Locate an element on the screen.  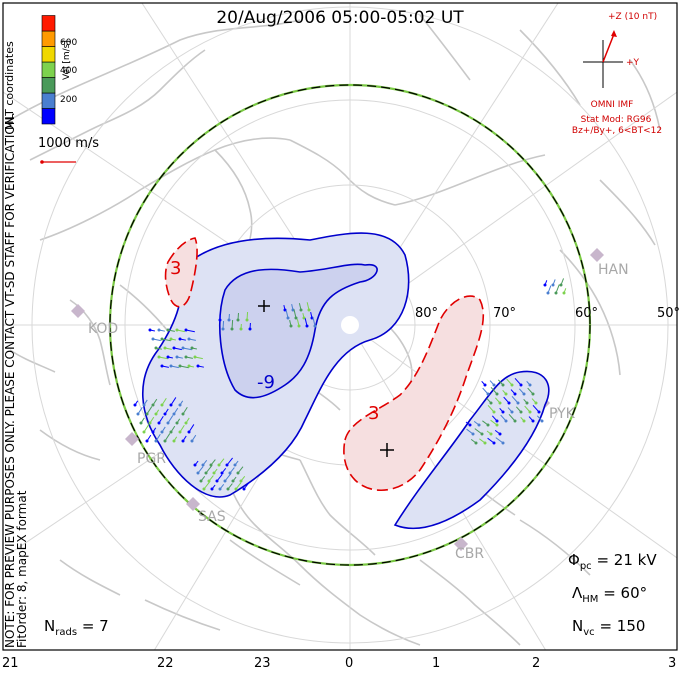
radar-marker-han is located at coordinates (597, 255).